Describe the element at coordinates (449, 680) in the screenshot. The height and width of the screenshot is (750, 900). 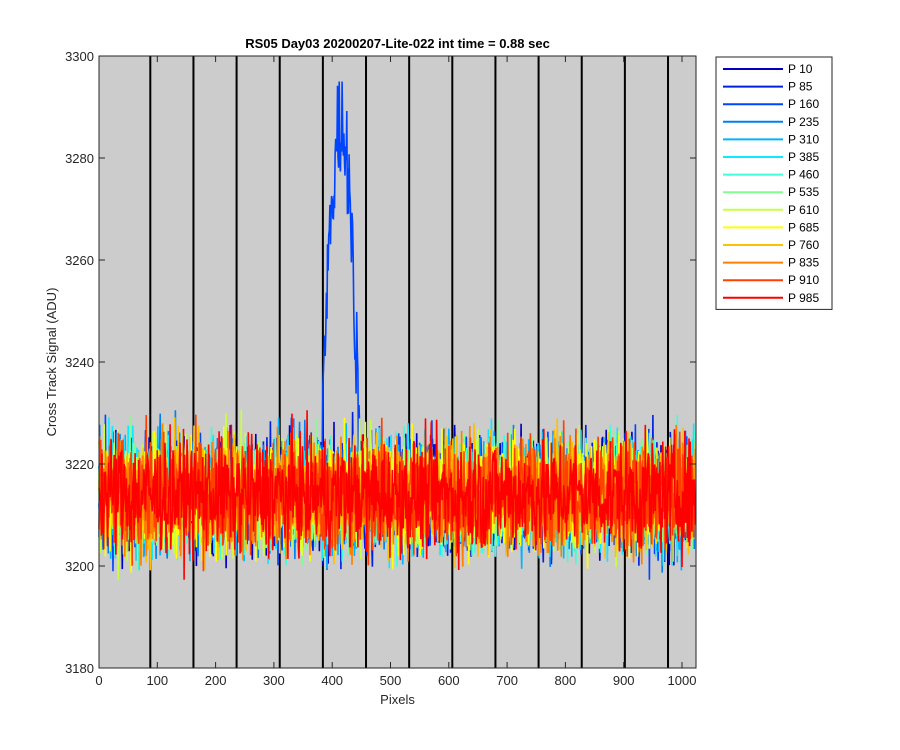
I see `x-tick-label: 600` at that location.